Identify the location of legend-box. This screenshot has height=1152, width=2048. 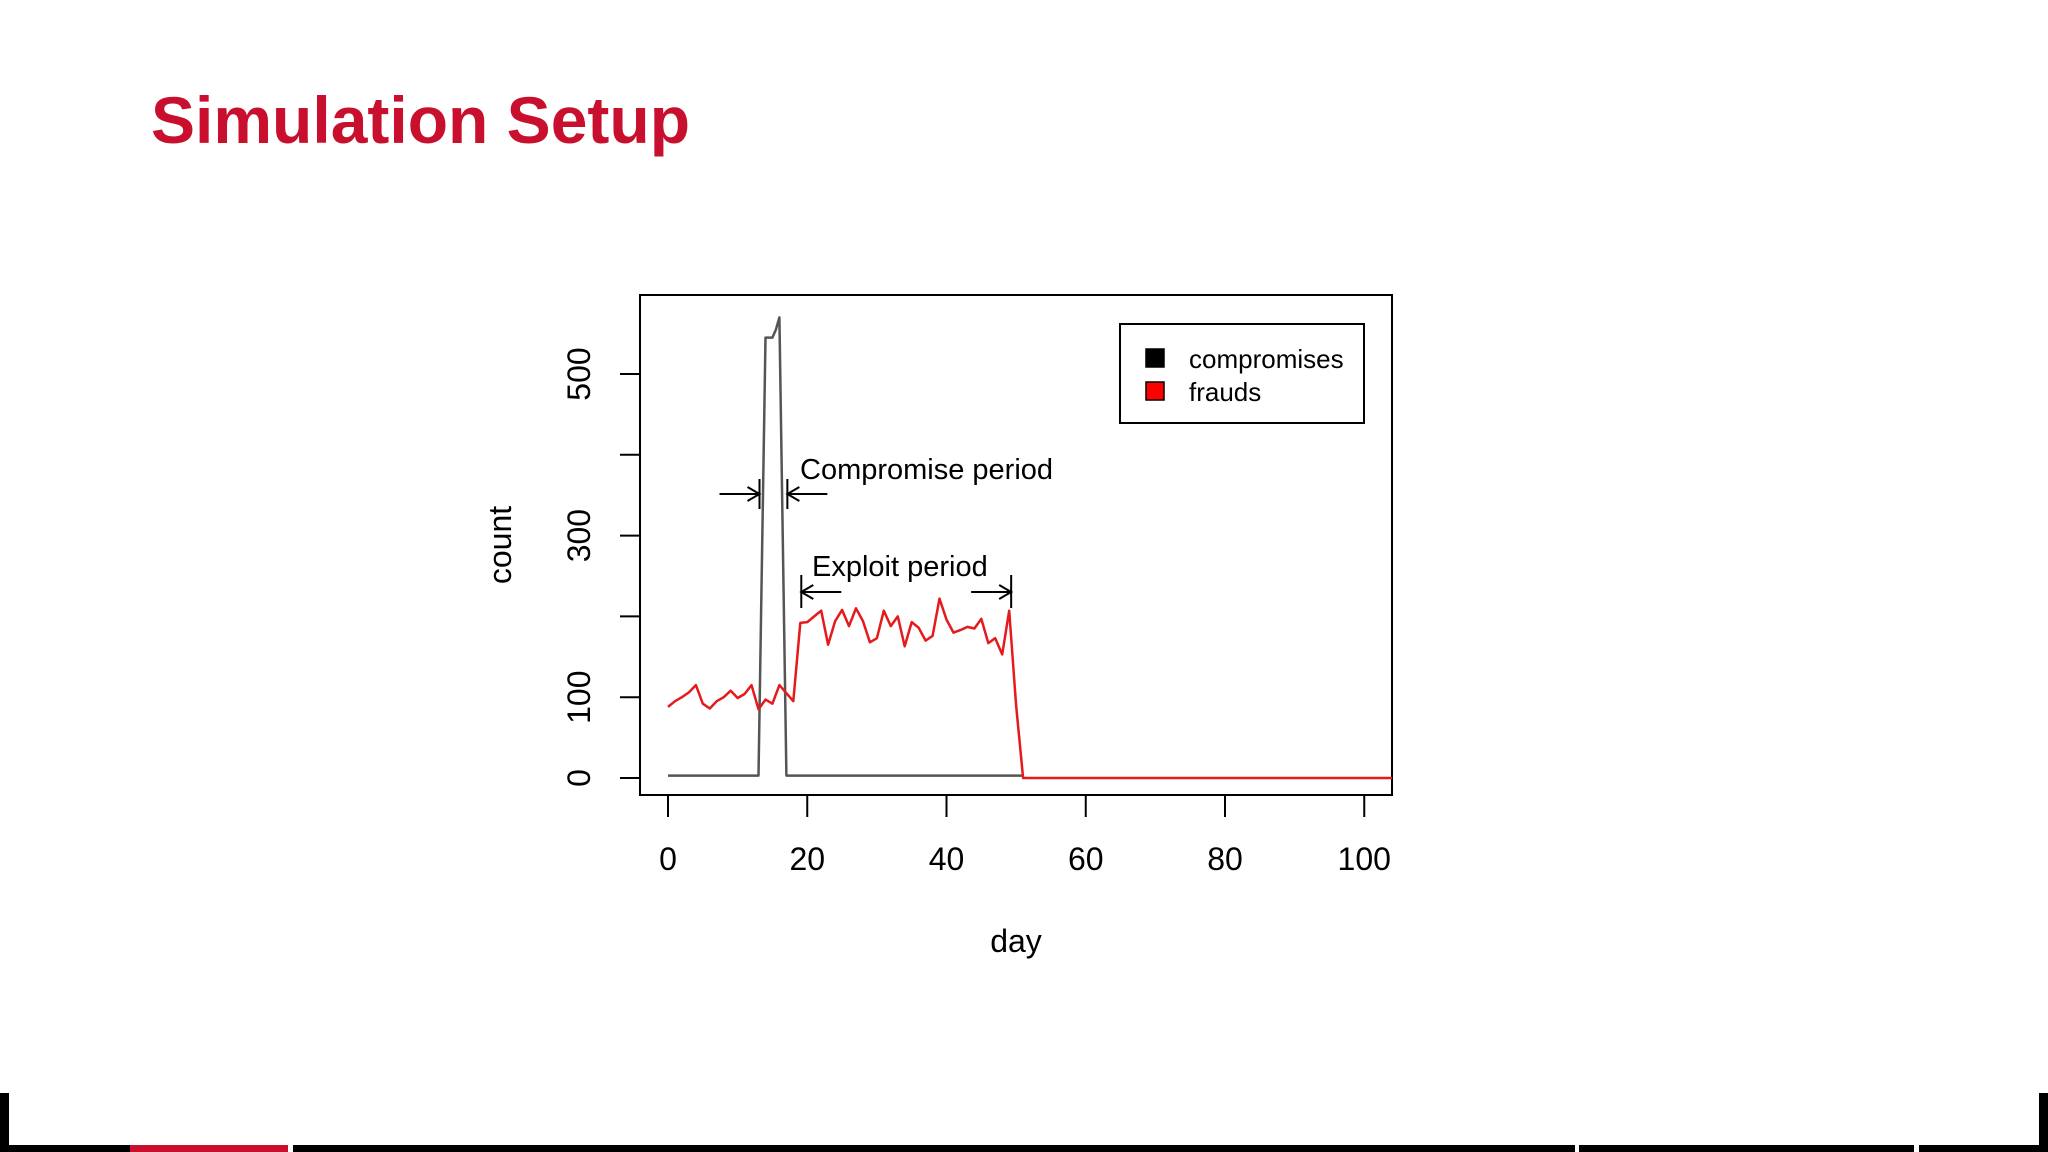
(1242, 373).